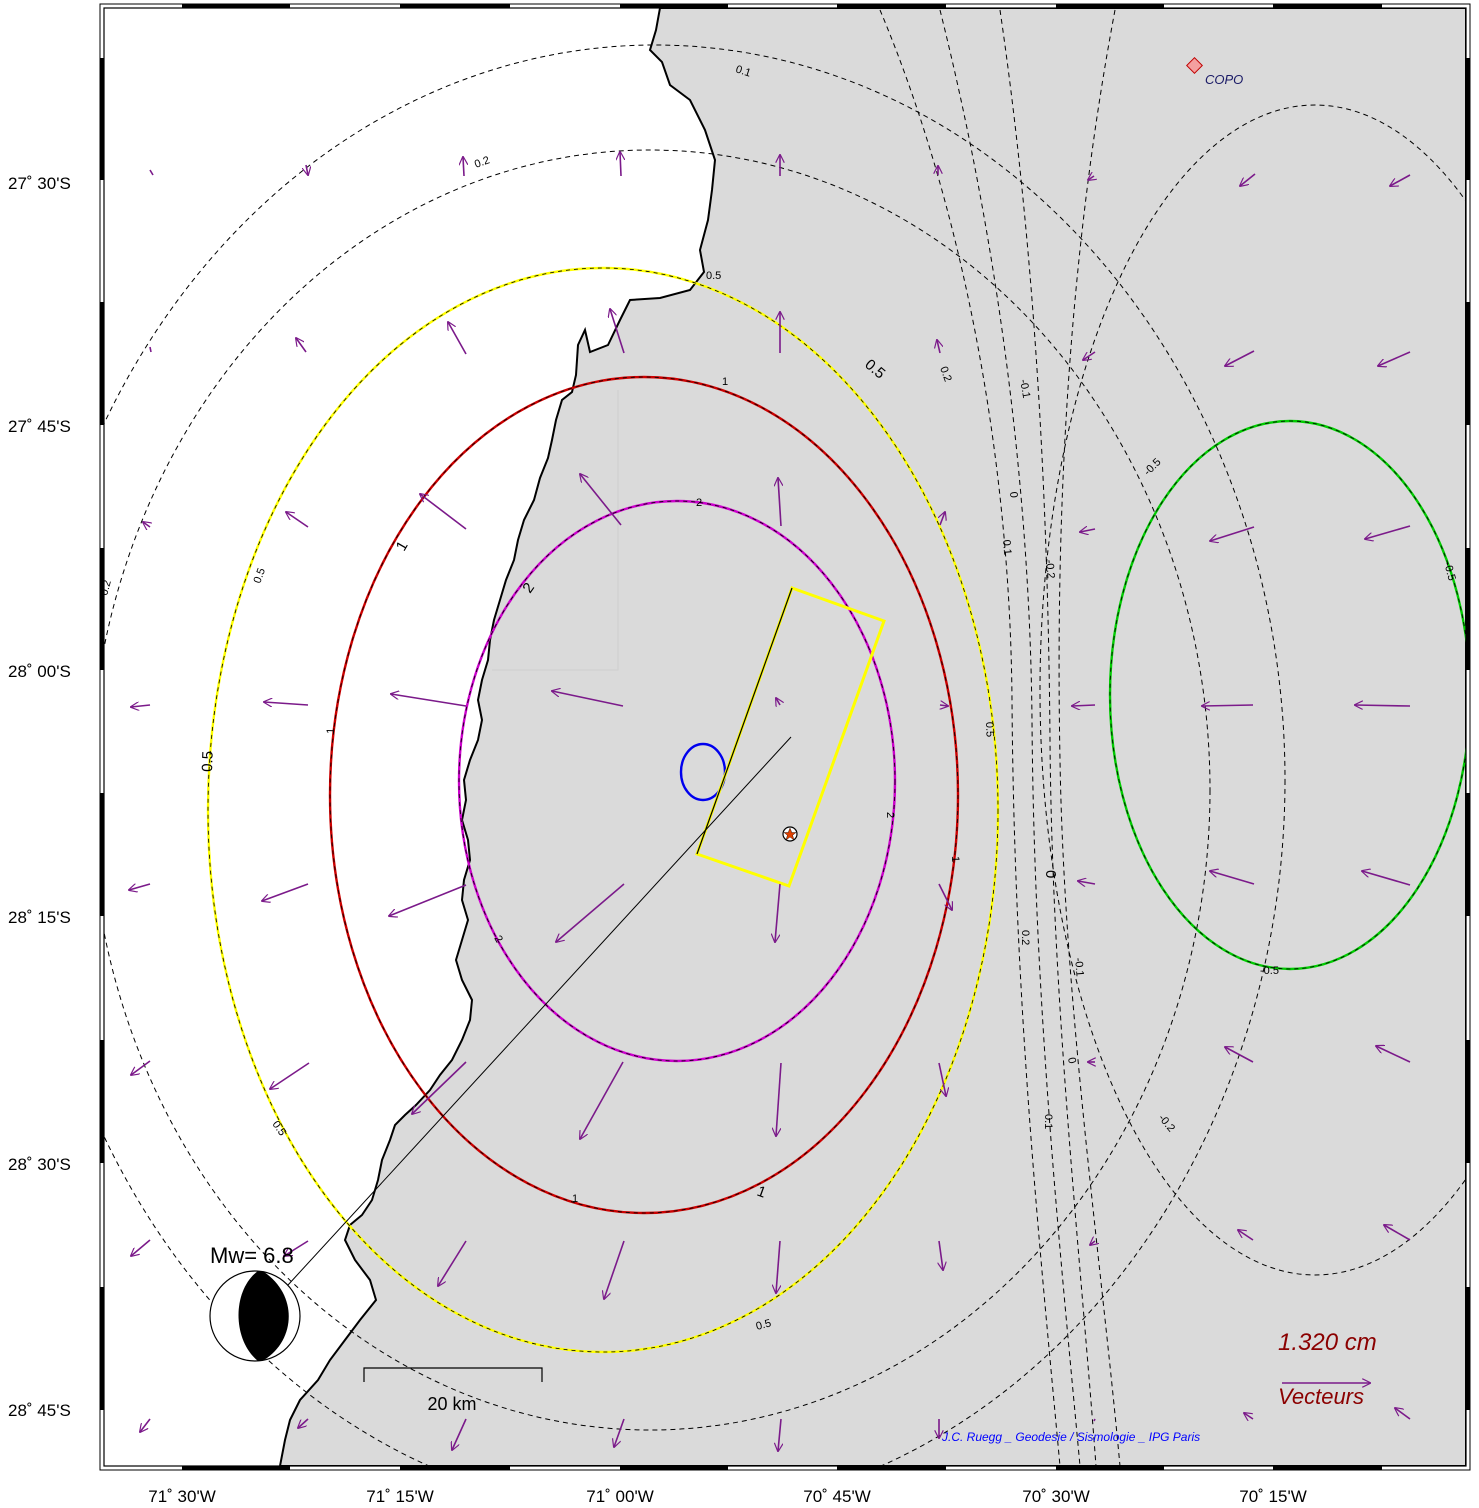 The height and width of the screenshot is (1508, 1479). I want to click on subsector-outline, so click(555, 530).